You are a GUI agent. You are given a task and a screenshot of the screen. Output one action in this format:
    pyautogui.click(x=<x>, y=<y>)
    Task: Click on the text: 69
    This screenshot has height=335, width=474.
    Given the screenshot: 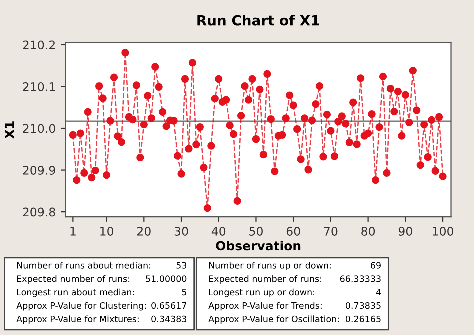 What is the action you would take?
    pyautogui.click(x=376, y=265)
    